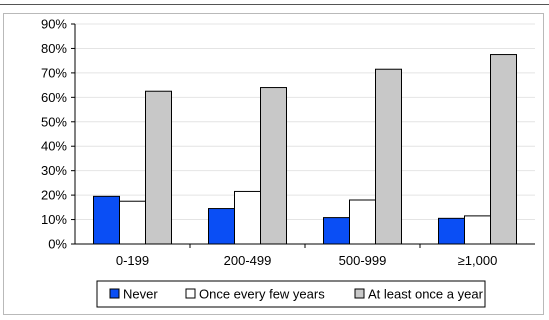 The width and height of the screenshot is (549, 320). I want to click on y-tick-label: 10%, so click(54, 219).